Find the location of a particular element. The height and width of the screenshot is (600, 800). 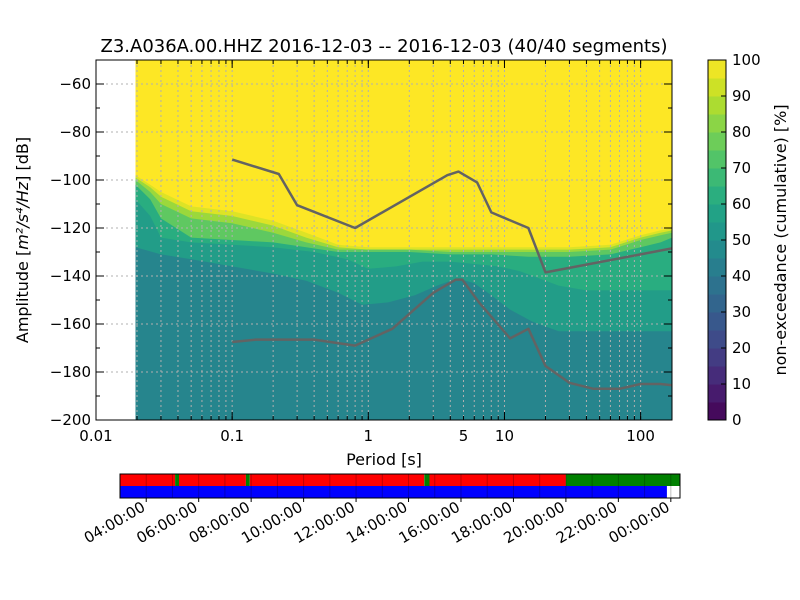

colorbar-tick-label: 0 is located at coordinates (737, 420).